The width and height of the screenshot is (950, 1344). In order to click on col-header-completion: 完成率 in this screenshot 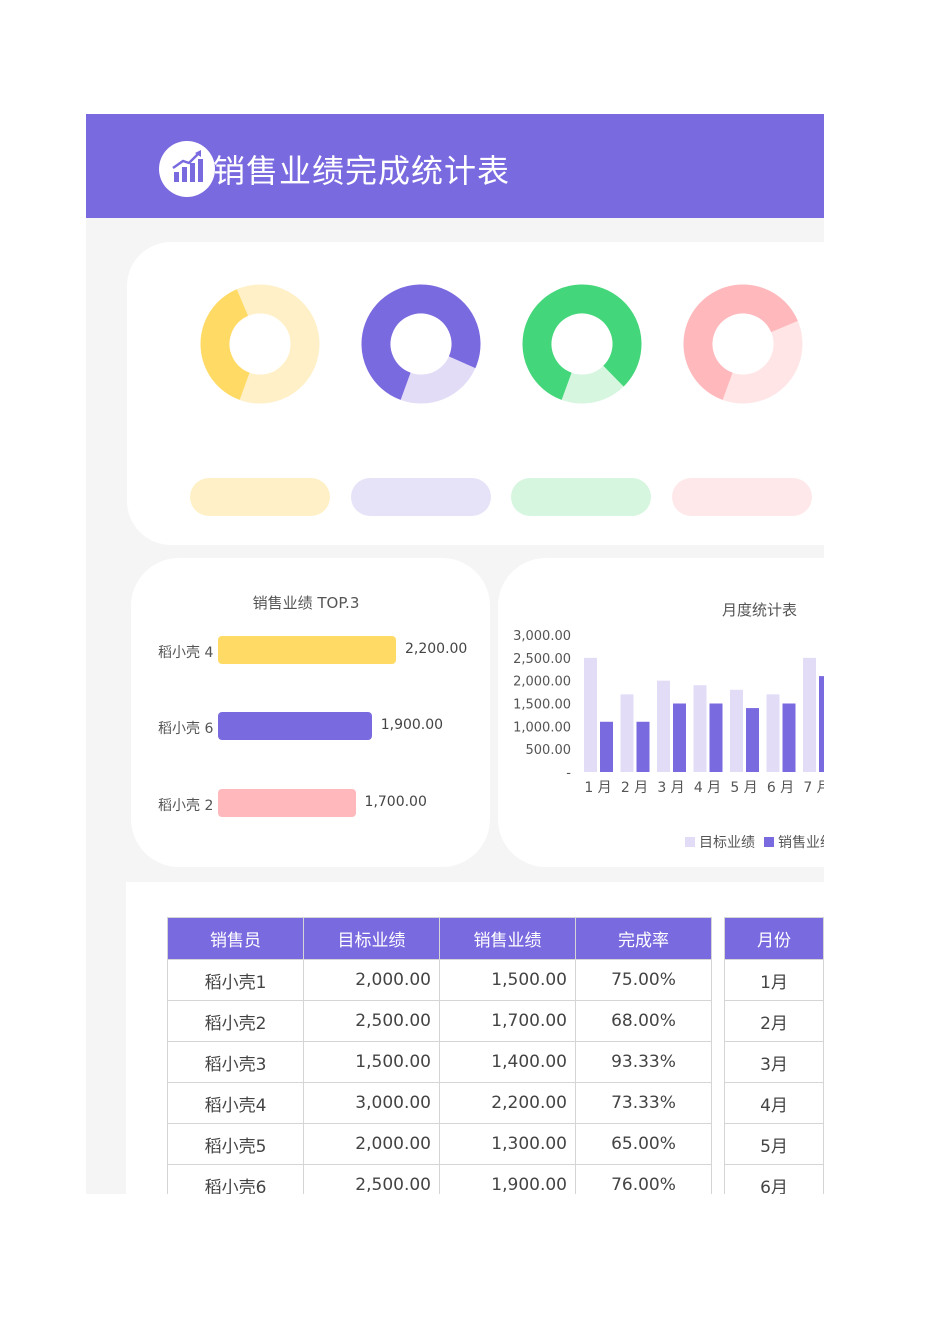, I will do `click(643, 938)`.